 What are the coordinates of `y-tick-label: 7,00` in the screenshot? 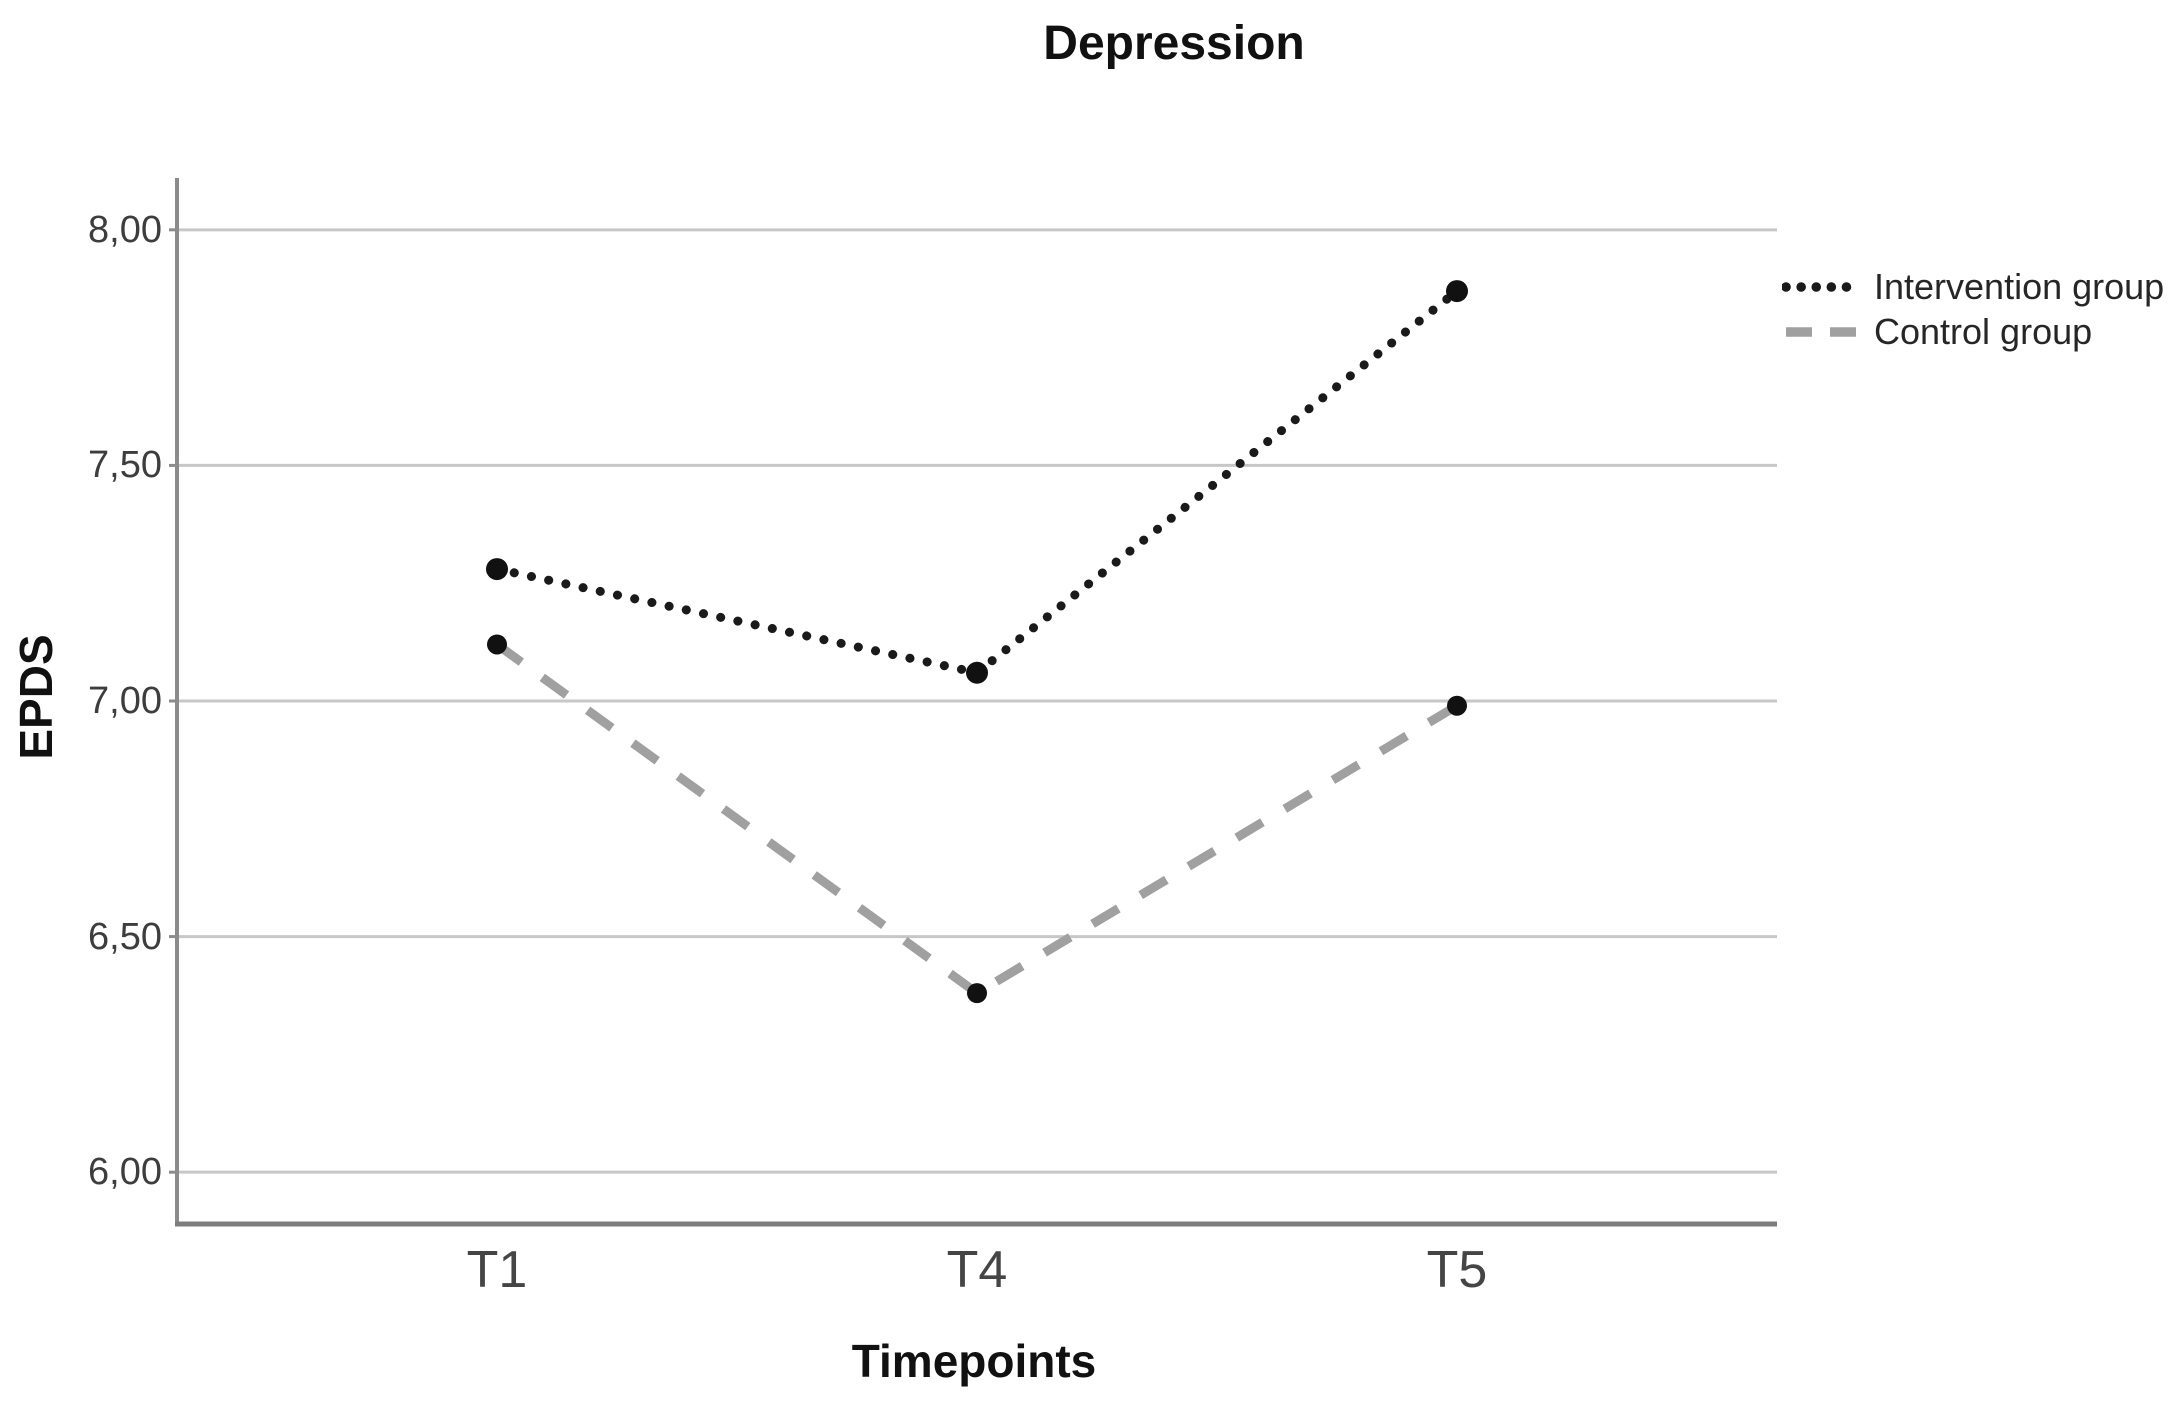 It's located at (125, 701).